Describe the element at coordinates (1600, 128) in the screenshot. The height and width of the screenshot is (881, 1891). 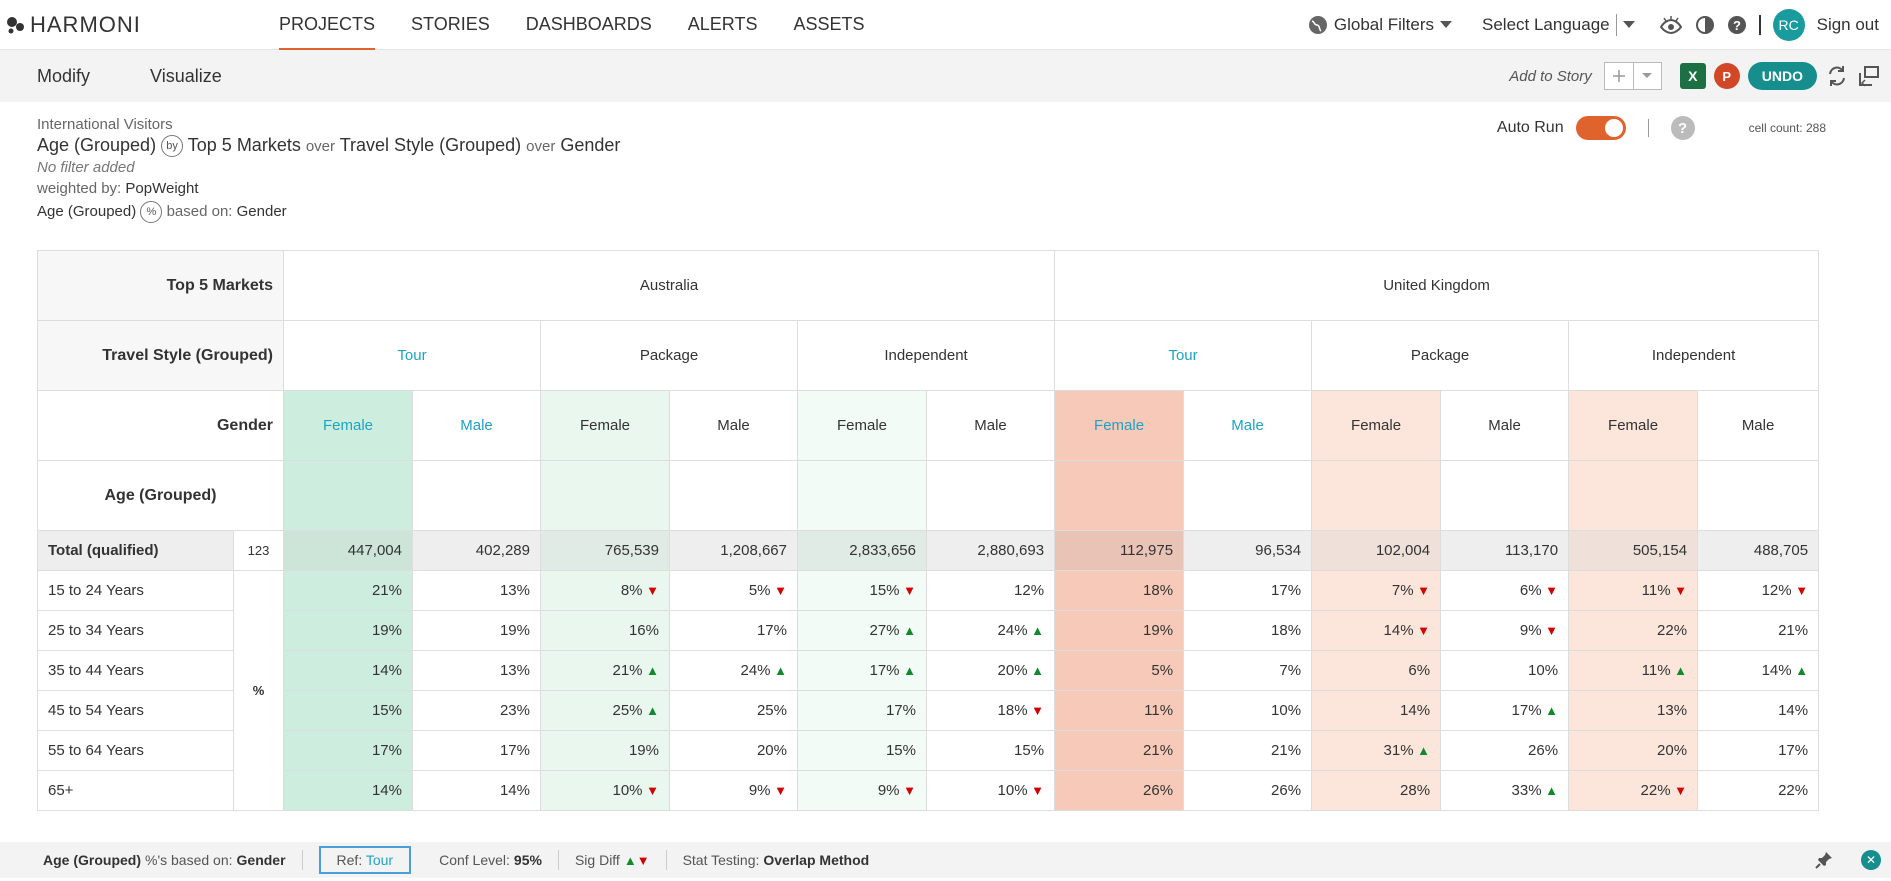
I see `auto-run-toggle` at that location.